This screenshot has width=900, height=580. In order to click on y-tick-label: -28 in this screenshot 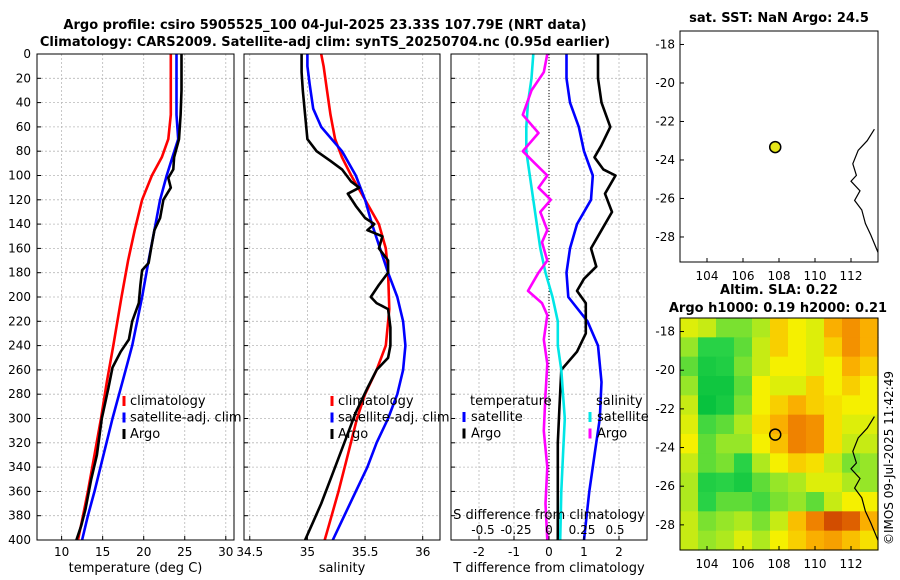, I will do `click(665, 237)`.